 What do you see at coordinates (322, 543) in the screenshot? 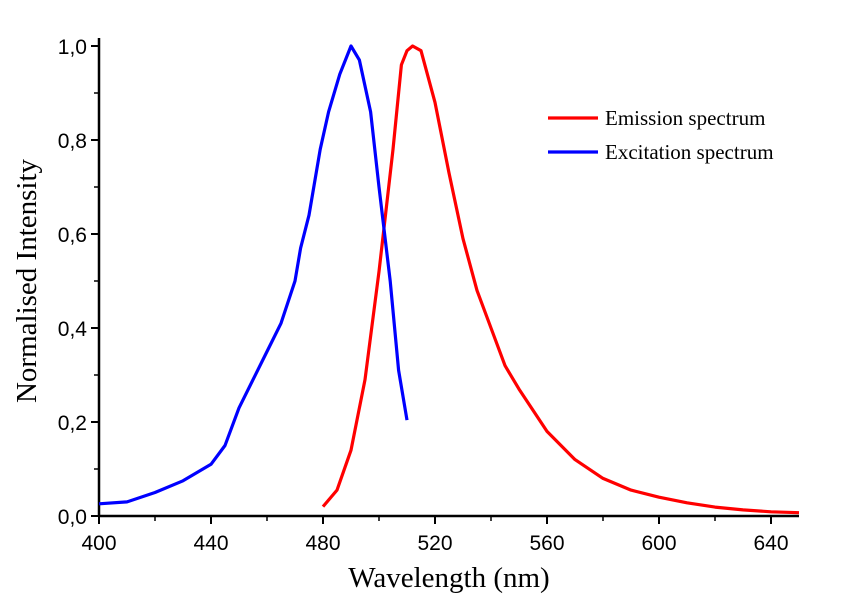
I see `x-tick-label: 480` at bounding box center [322, 543].